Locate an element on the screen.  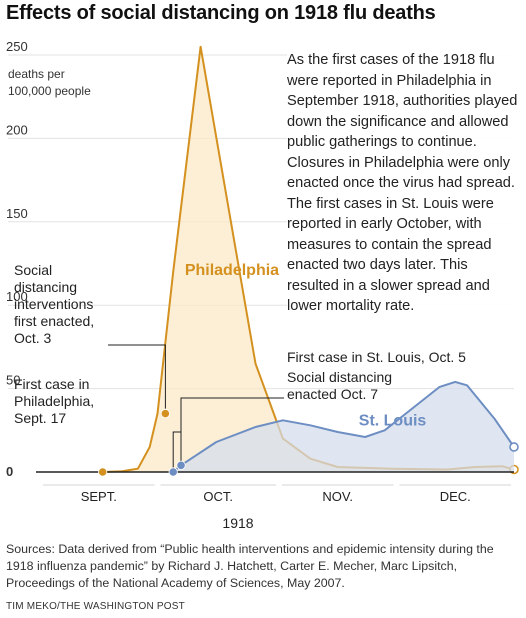
y-axis-ticks: 0 50 100 150 200 250 is located at coordinates (17, 259).